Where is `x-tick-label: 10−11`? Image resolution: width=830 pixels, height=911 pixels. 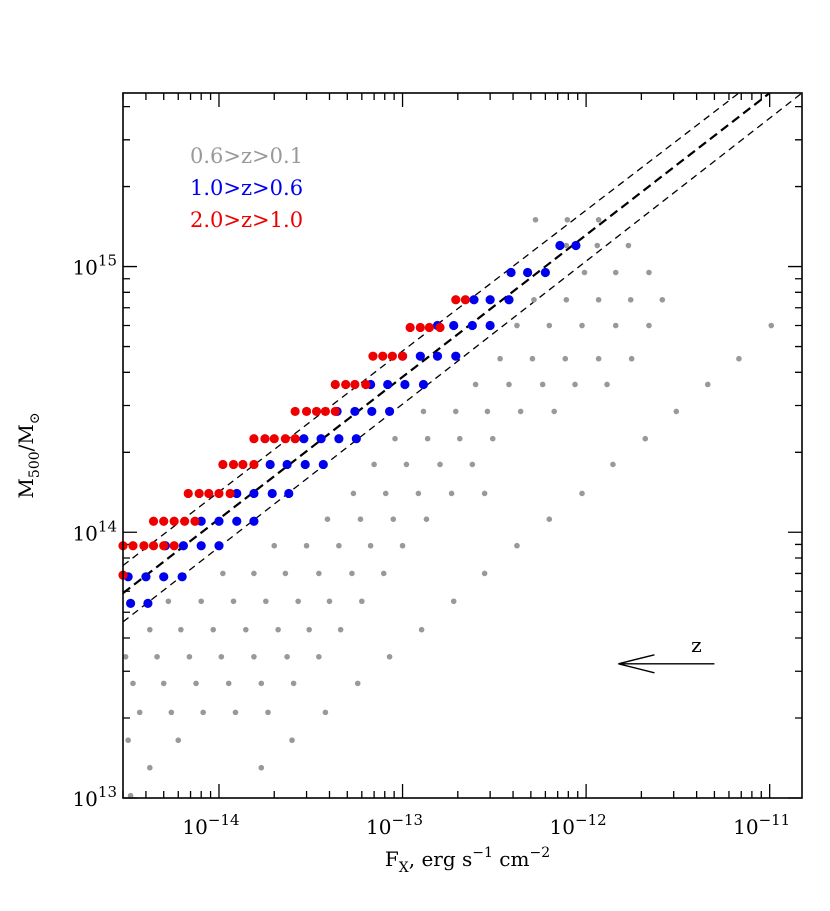
x-tick-label: 10−11 is located at coordinates (761, 825).